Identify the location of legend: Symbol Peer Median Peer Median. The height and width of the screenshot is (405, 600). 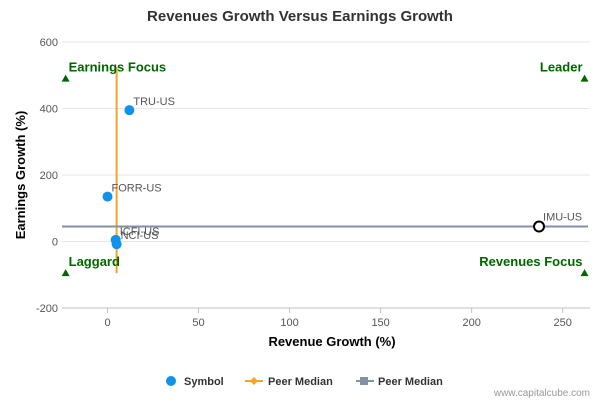
(304, 382).